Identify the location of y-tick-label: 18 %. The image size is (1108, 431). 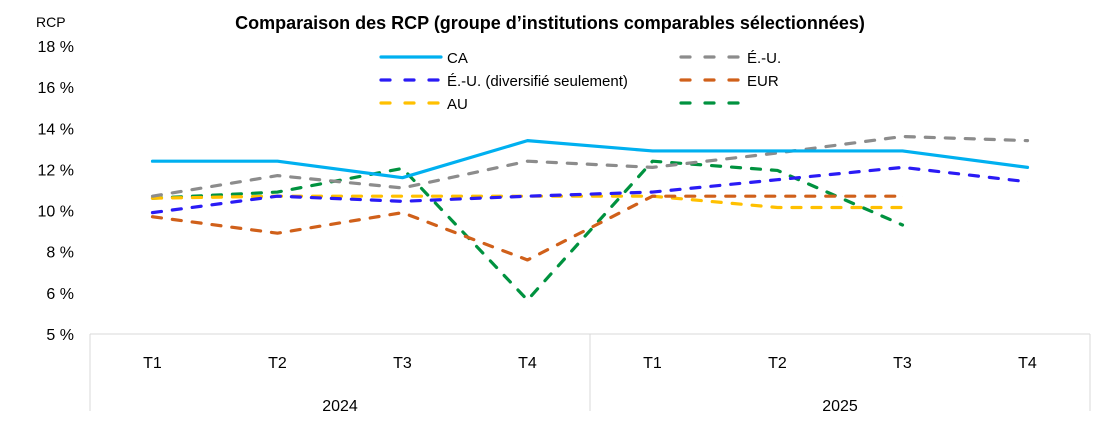
(56, 47).